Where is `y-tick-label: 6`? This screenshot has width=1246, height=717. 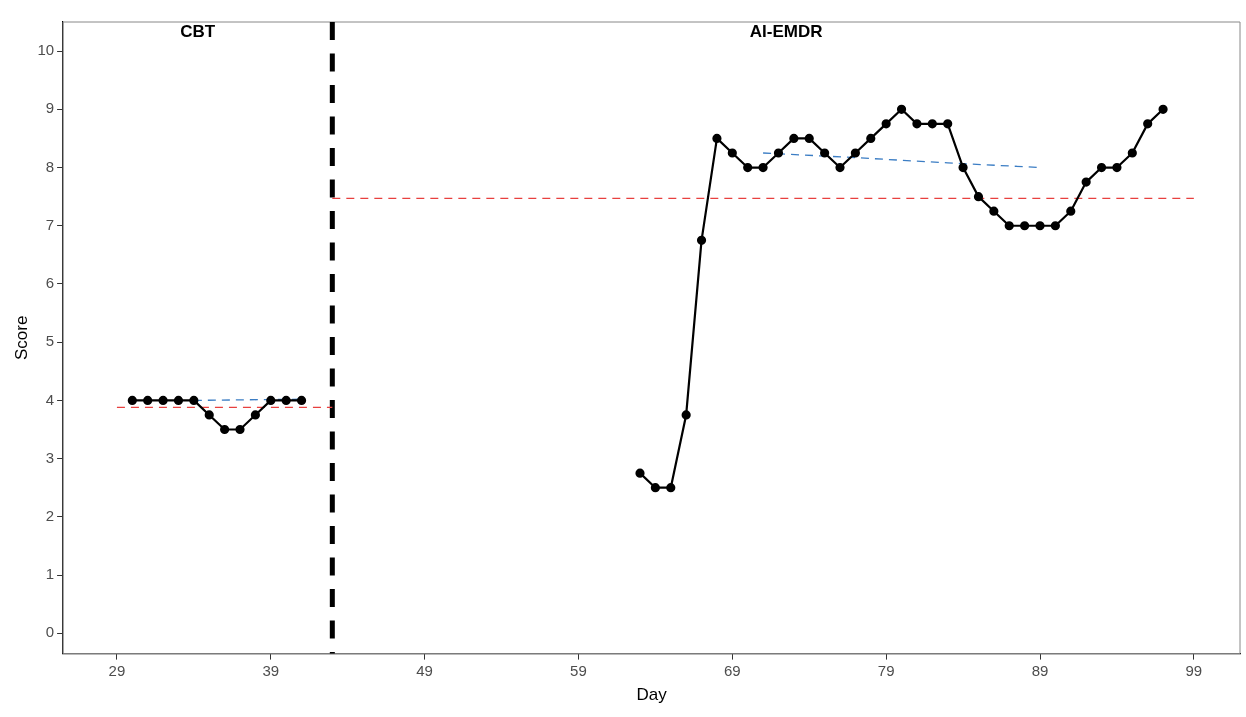 y-tick-label: 6 is located at coordinates (50, 283).